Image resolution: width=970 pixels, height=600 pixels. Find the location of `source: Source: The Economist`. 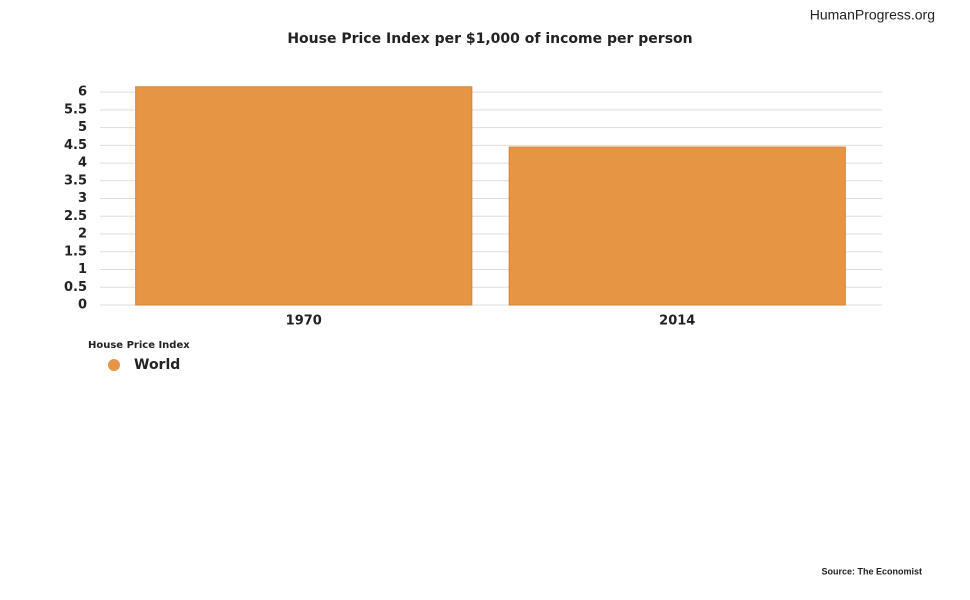

source: Source: The Economist is located at coordinates (871, 571).